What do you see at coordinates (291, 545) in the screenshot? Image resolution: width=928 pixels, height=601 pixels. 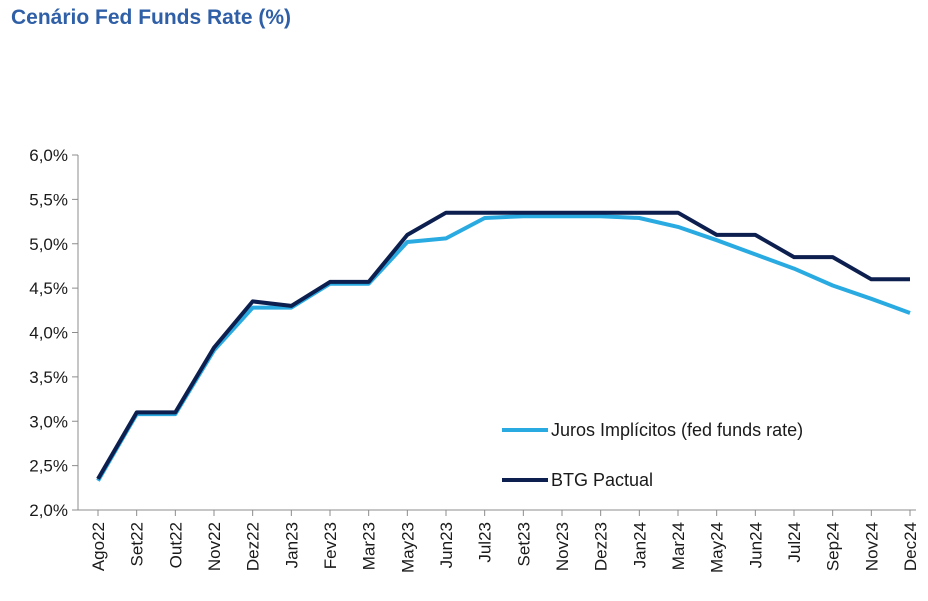 I see `x-tick-label: Jan23` at bounding box center [291, 545].